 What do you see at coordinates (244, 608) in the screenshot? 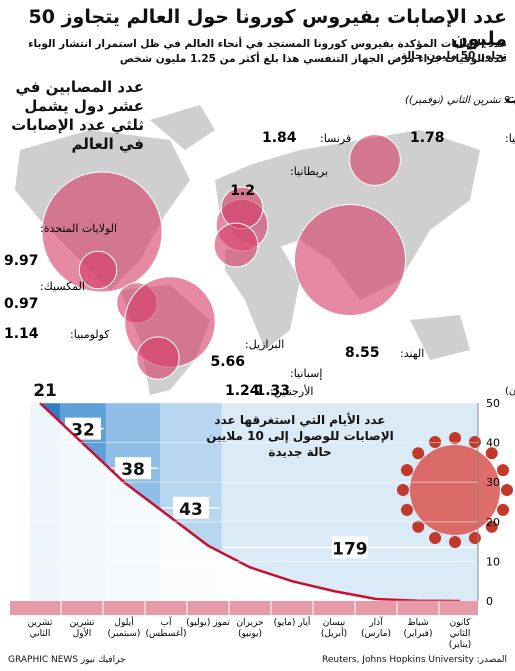
I see `x-axis-band` at bounding box center [244, 608].